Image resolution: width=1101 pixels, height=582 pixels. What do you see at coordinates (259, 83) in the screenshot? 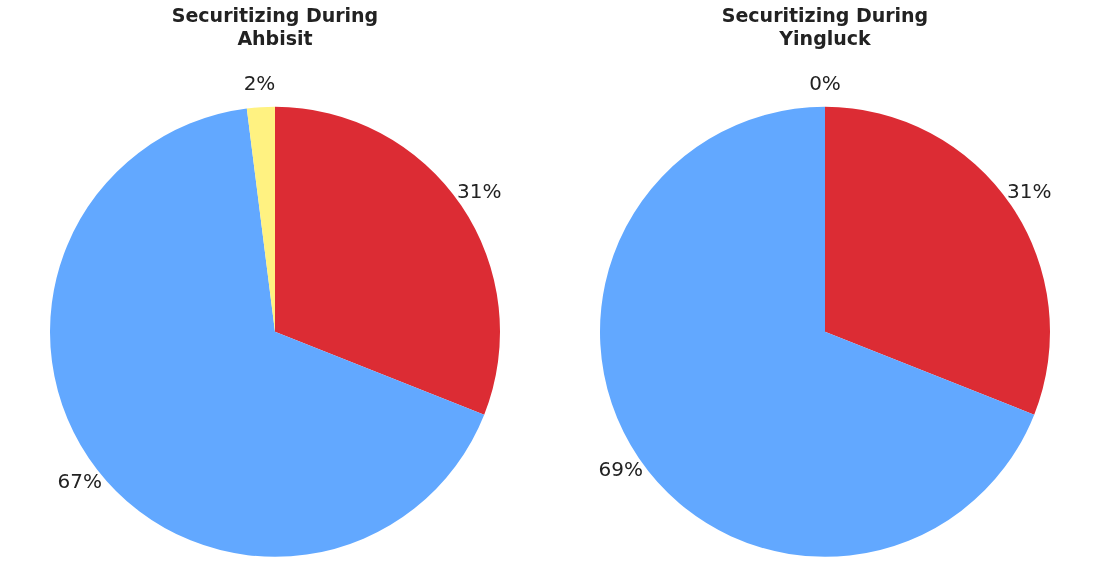
I see `data-label: 2%` at bounding box center [259, 83].